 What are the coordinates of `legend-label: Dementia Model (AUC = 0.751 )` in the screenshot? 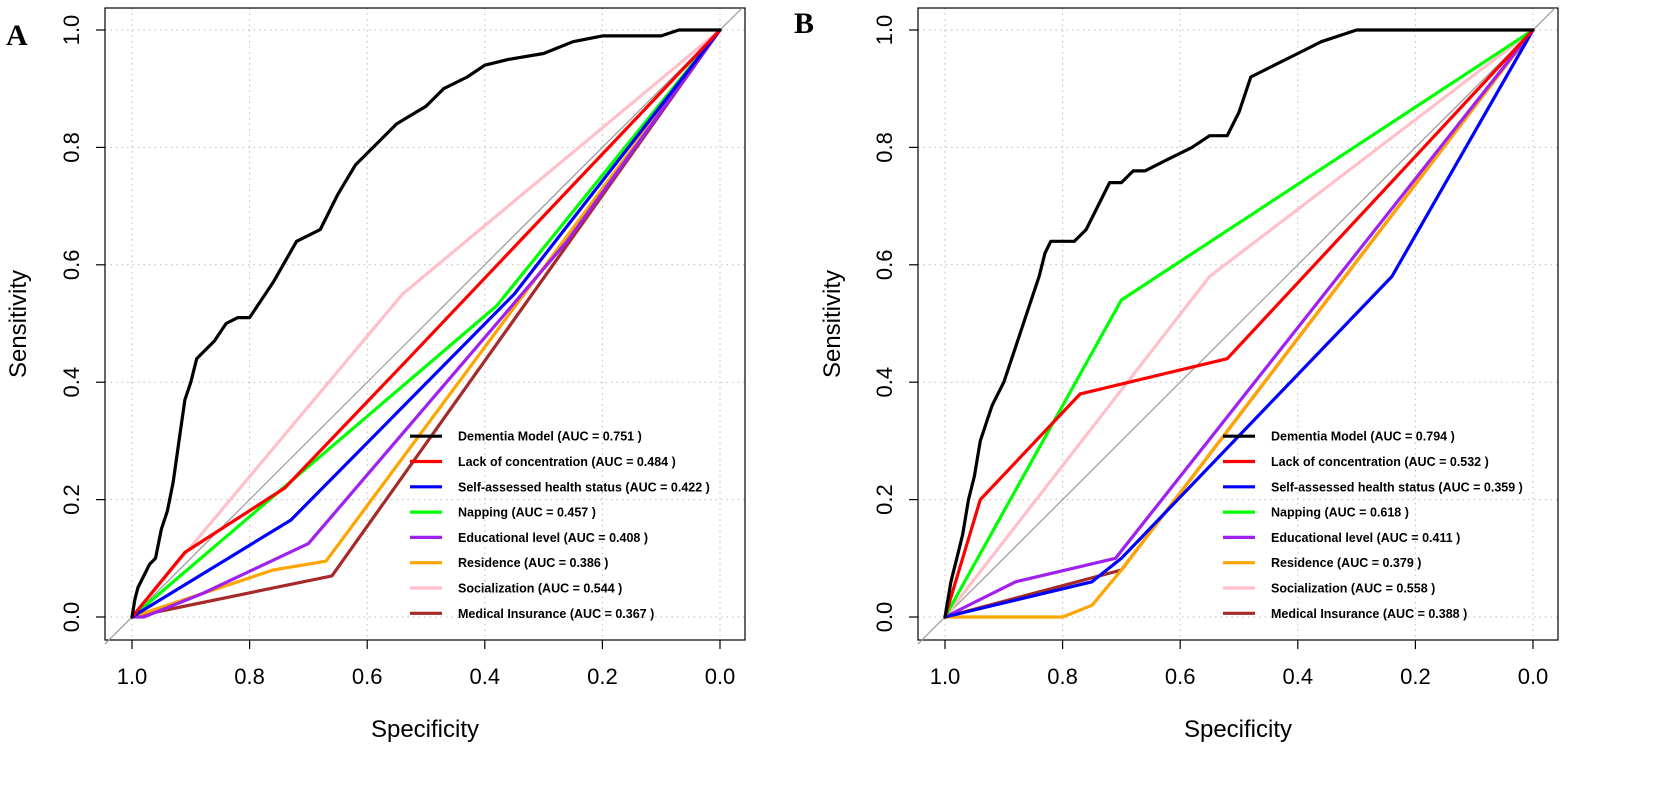 It's located at (550, 437).